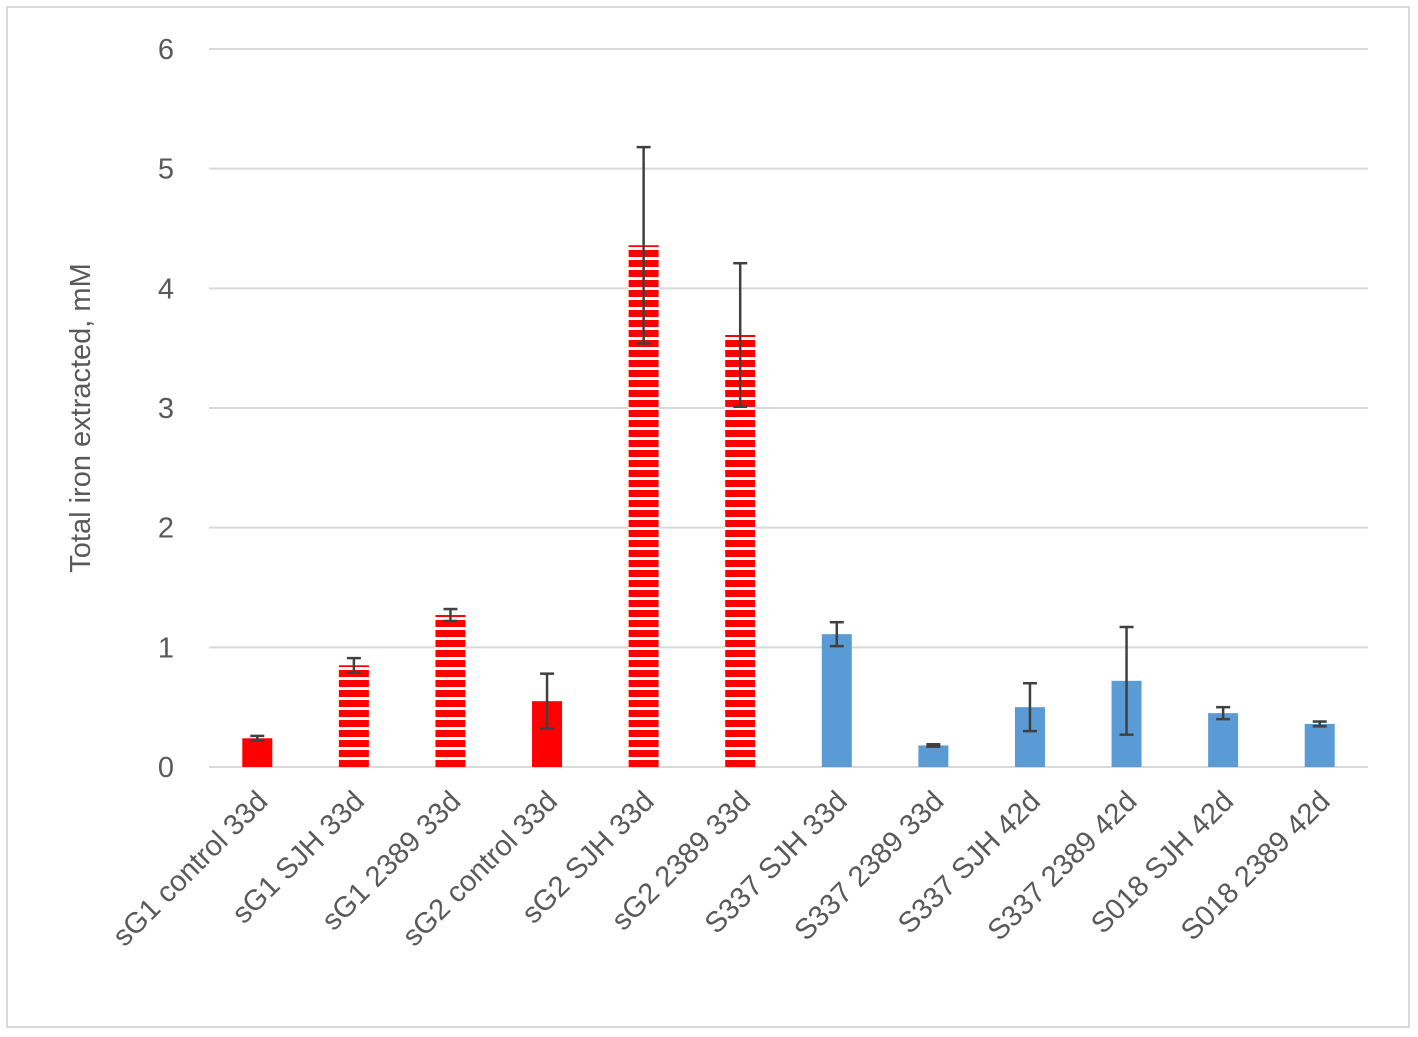 This screenshot has width=1418, height=1037. Describe the element at coordinates (166, 648) in the screenshot. I see `y-tick-label: 1` at that location.